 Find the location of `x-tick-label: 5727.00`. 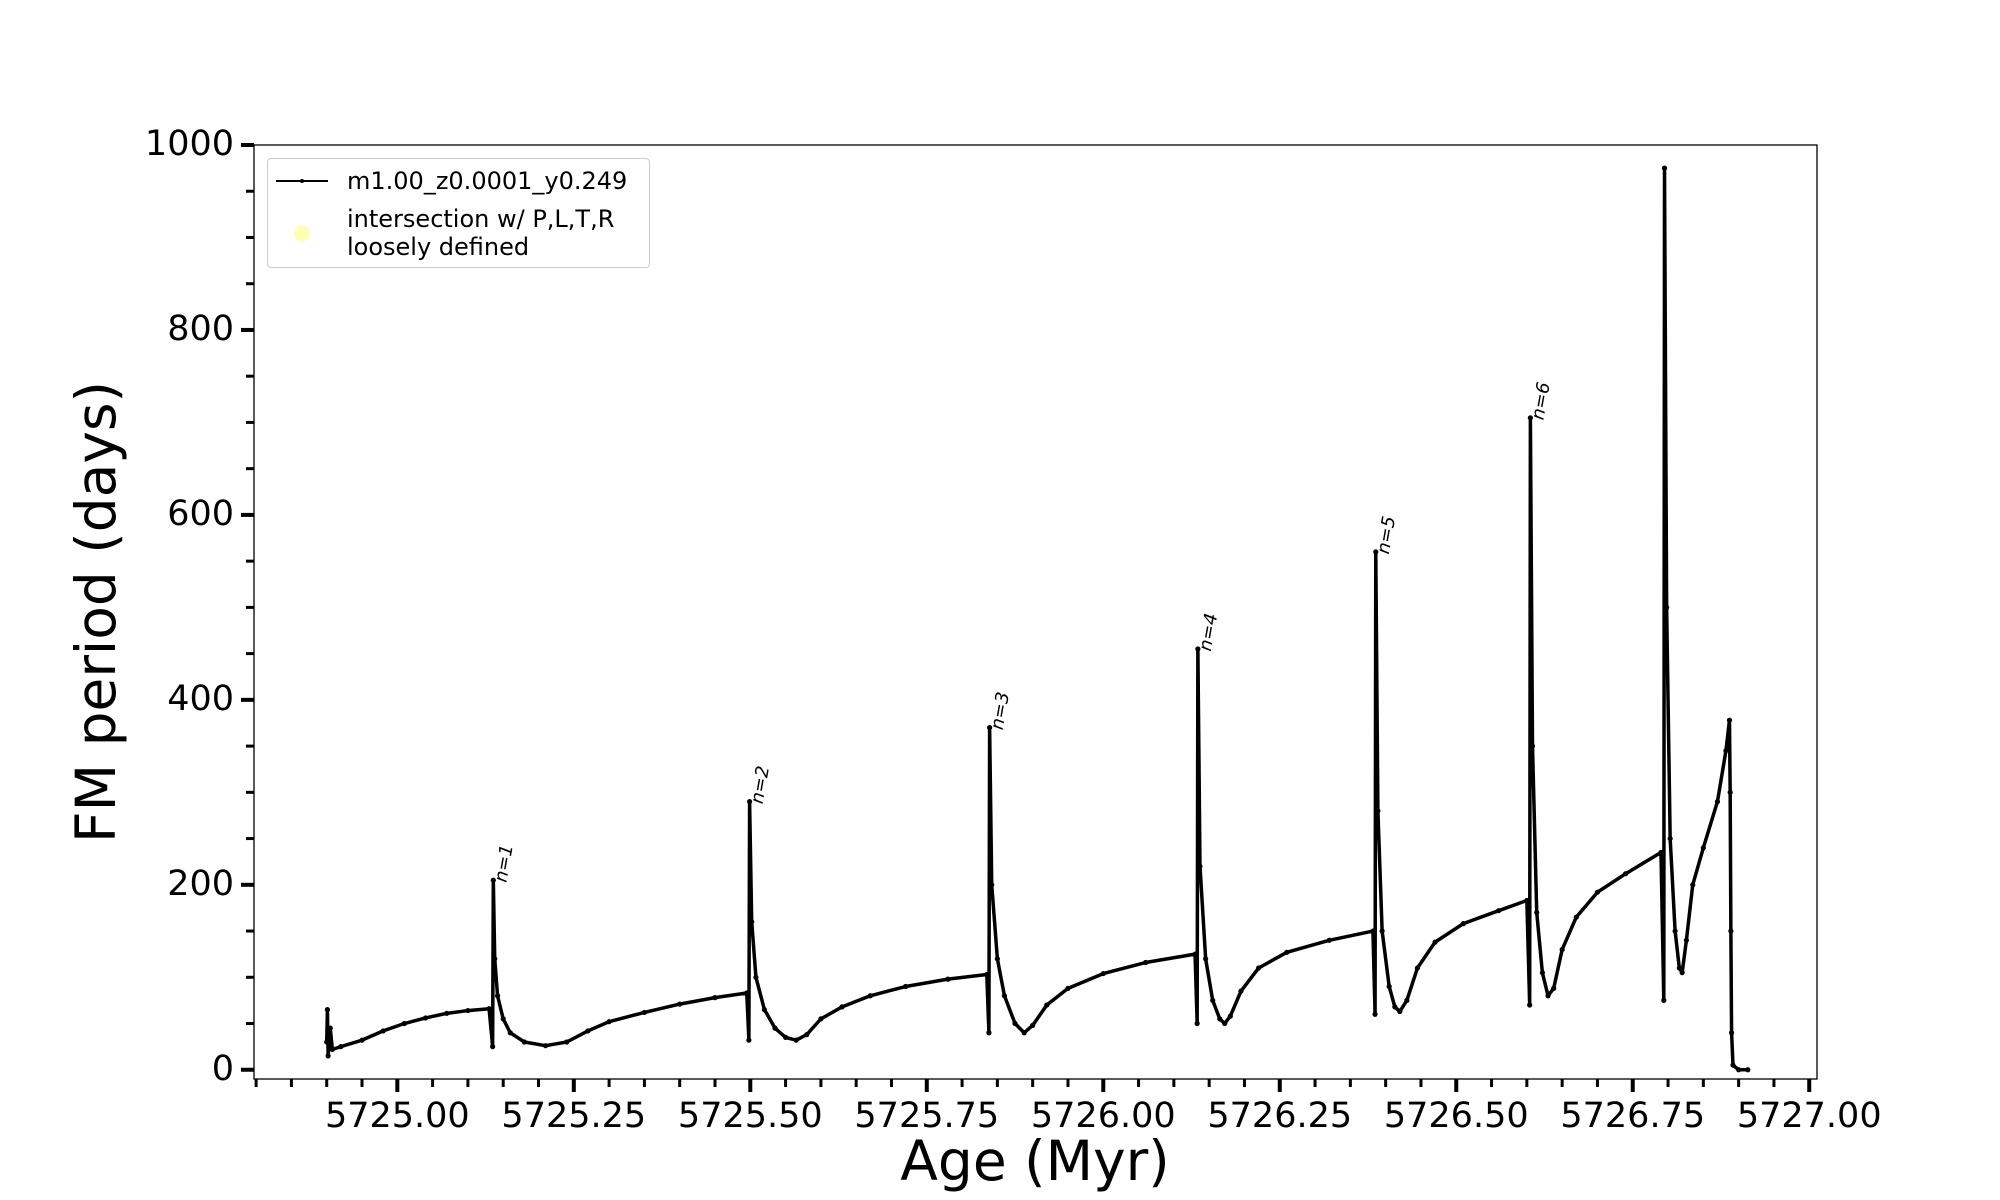

x-tick-label: 5727.00 is located at coordinates (1809, 1116).